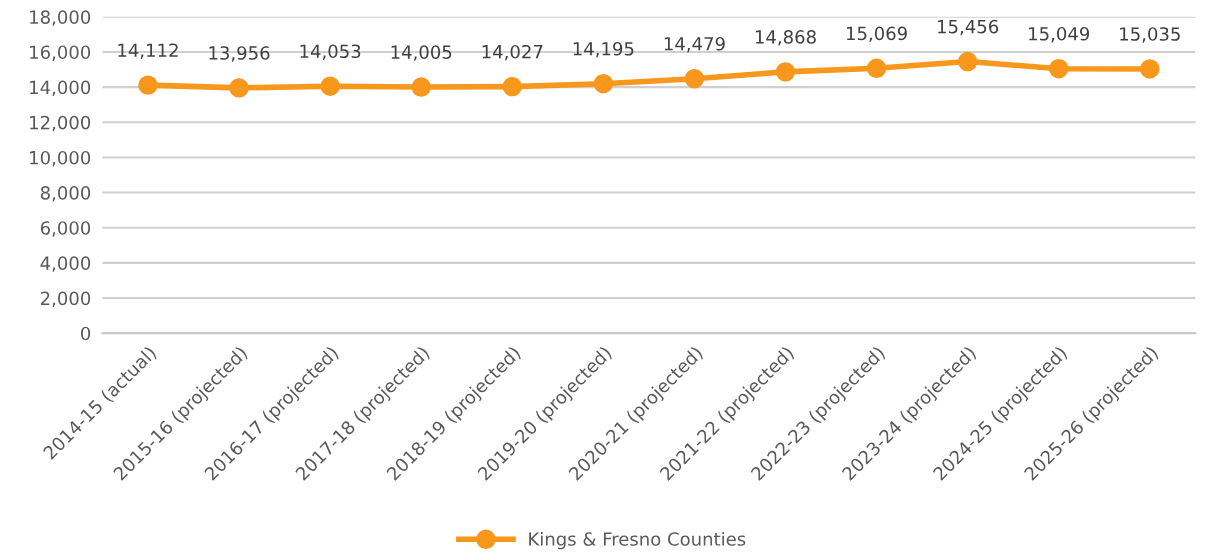  Describe the element at coordinates (65, 264) in the screenshot. I see `y-tick-label: 4,000` at that location.